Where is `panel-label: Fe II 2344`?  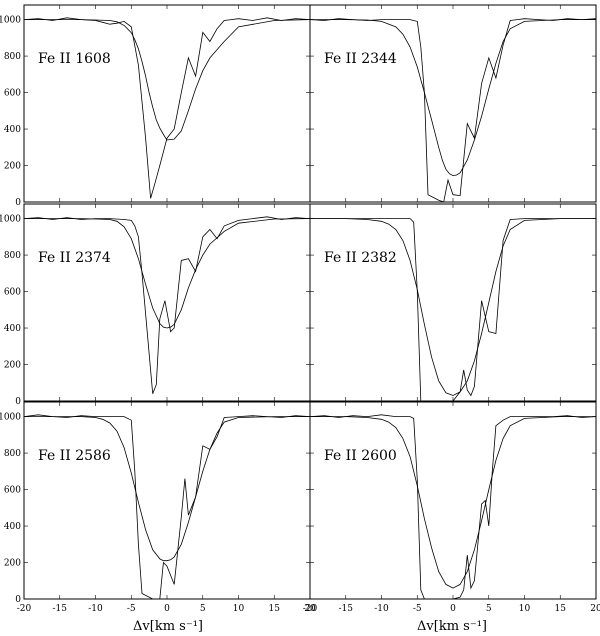 panel-label: Fe II 2344 is located at coordinates (360, 59).